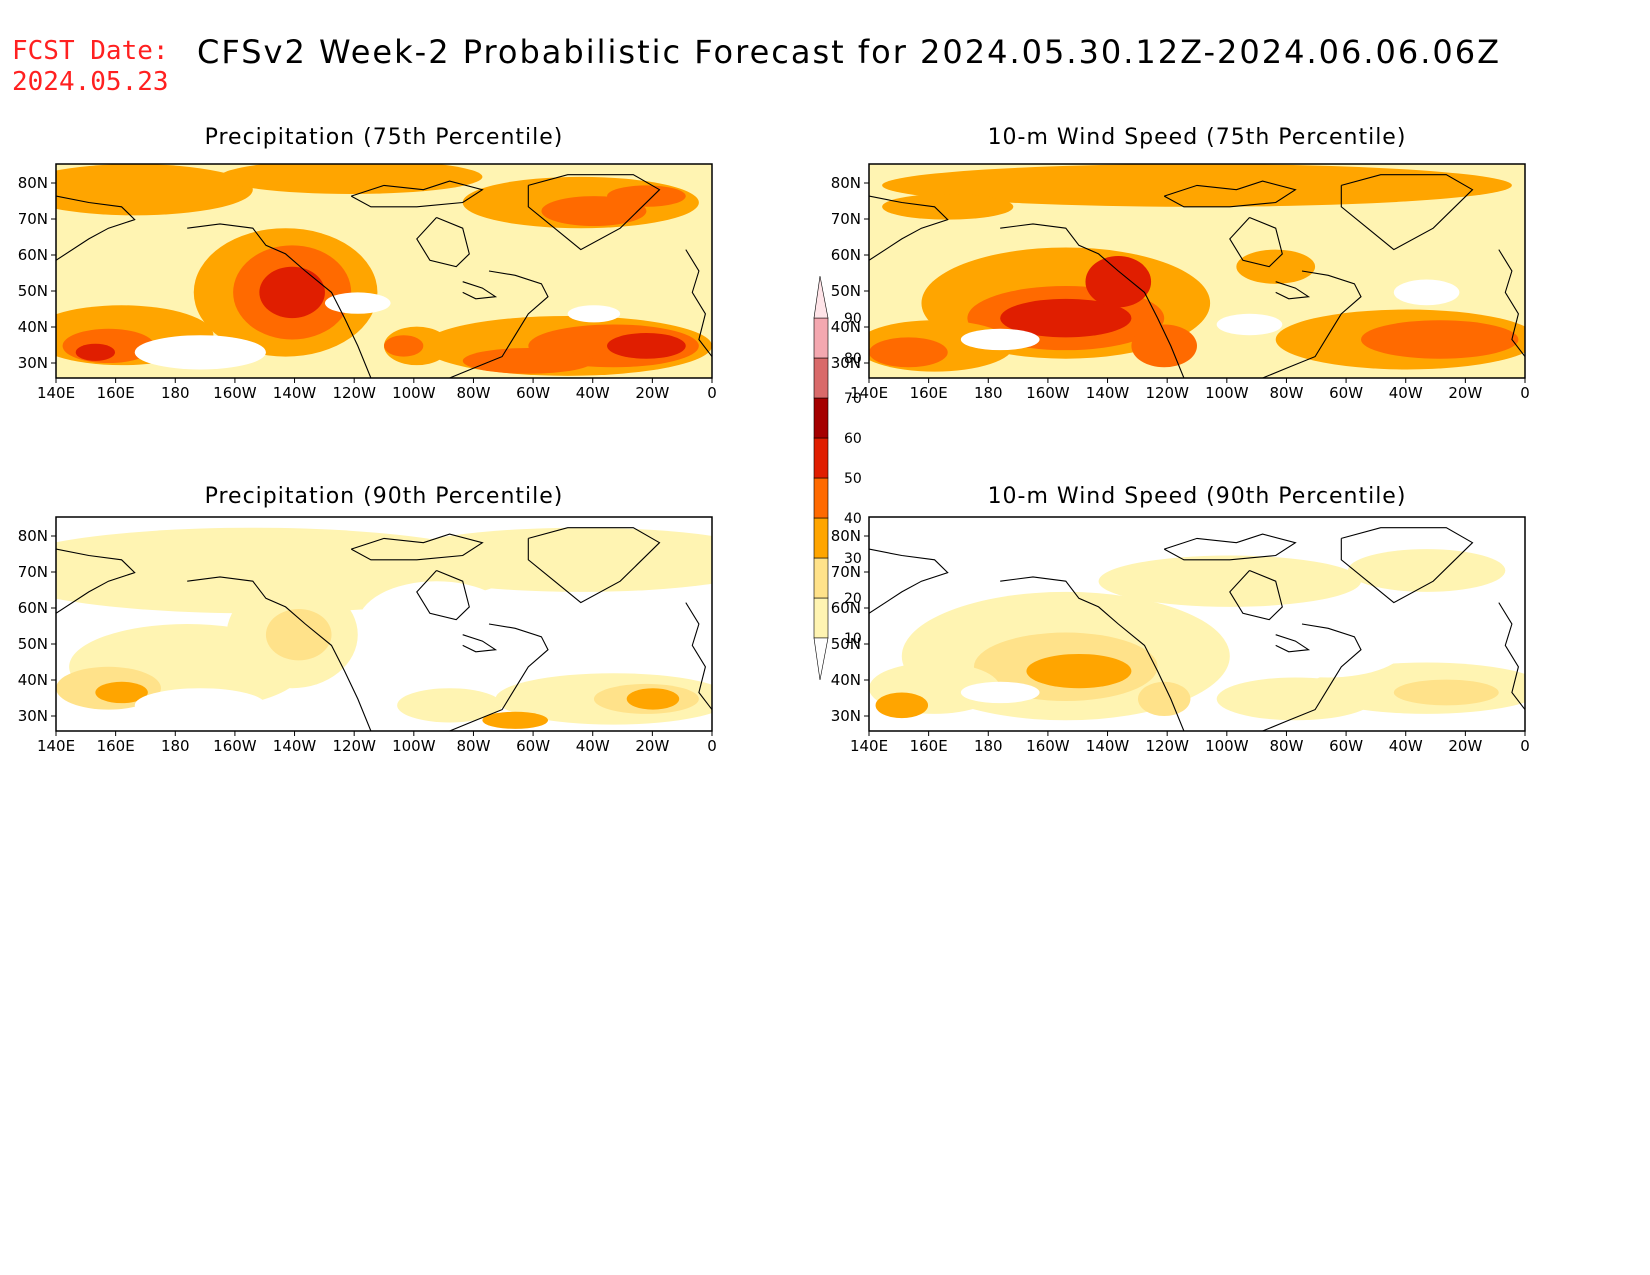 This screenshot has width=1650, height=1275. I want to click on color-bar-label: 30, so click(853, 559).